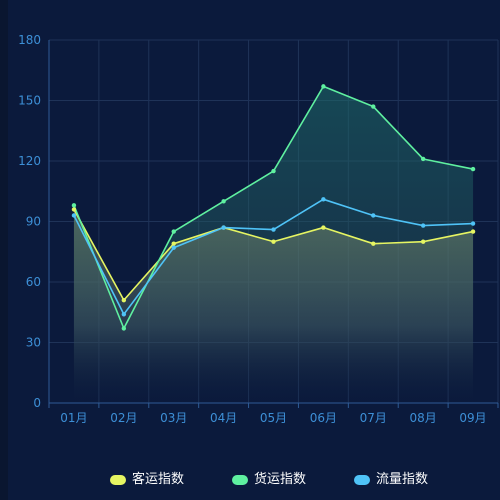 This screenshot has height=500, width=500. Describe the element at coordinates (29, 40) in the screenshot. I see `y-tick-label: 180` at that location.